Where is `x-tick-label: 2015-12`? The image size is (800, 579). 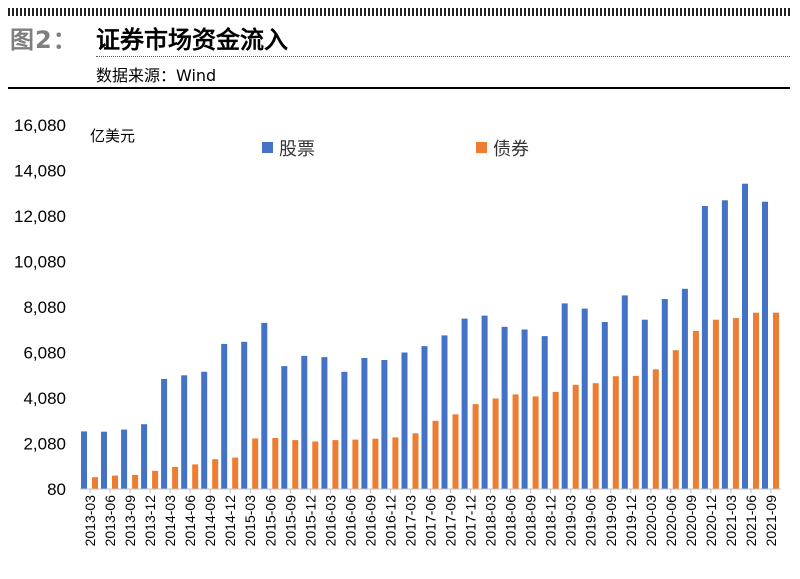 x-tick-label: 2015-12 is located at coordinates (310, 521).